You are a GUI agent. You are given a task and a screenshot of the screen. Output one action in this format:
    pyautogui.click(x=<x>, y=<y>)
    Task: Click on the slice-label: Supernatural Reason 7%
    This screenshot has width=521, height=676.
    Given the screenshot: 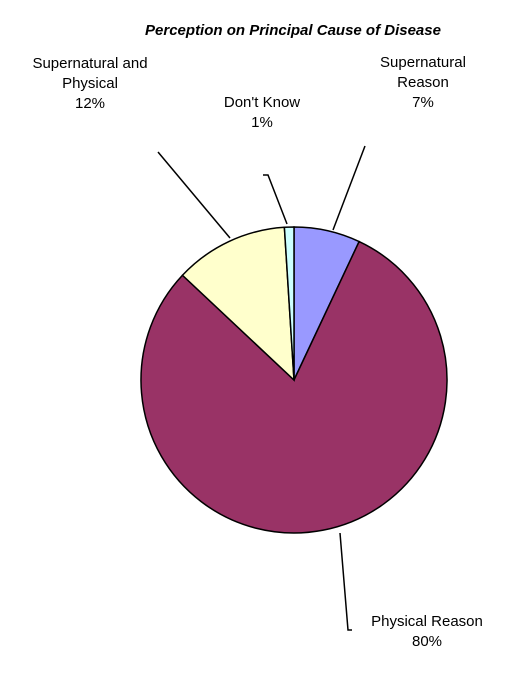 What is the action you would take?
    pyautogui.click(x=423, y=82)
    